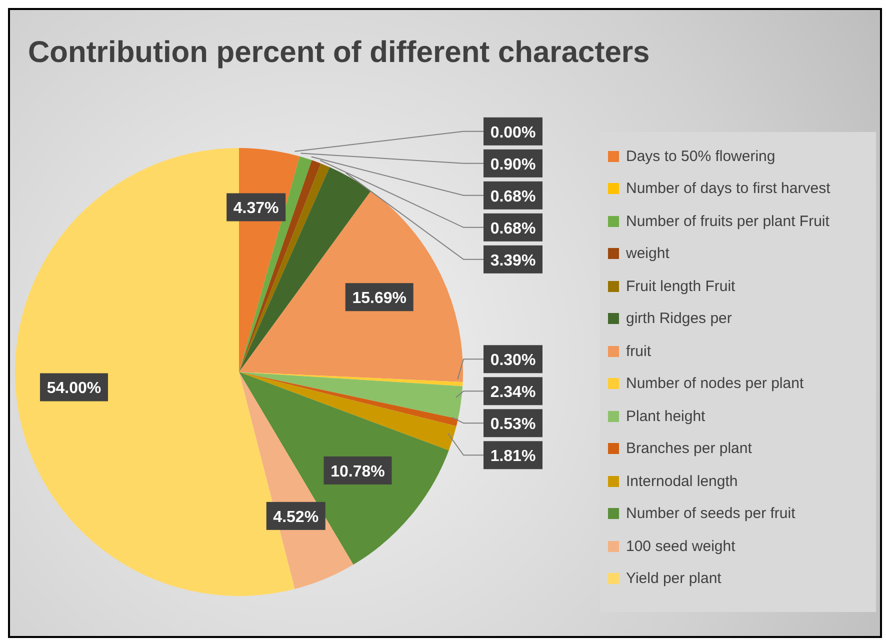  I want to click on legend-label: girth Ridges per, so click(679, 319).